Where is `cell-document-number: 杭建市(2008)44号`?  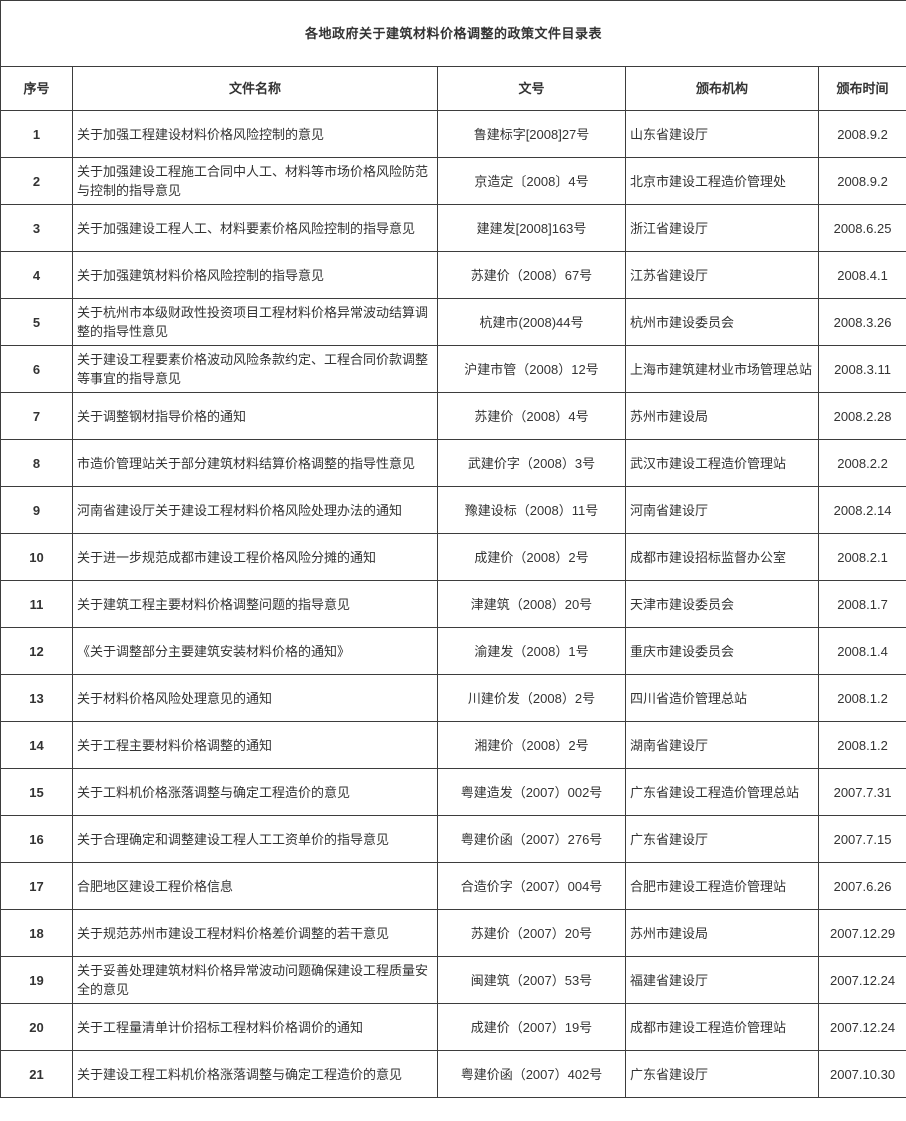
cell-document-number: 杭建市(2008)44号 is located at coordinates (531, 322).